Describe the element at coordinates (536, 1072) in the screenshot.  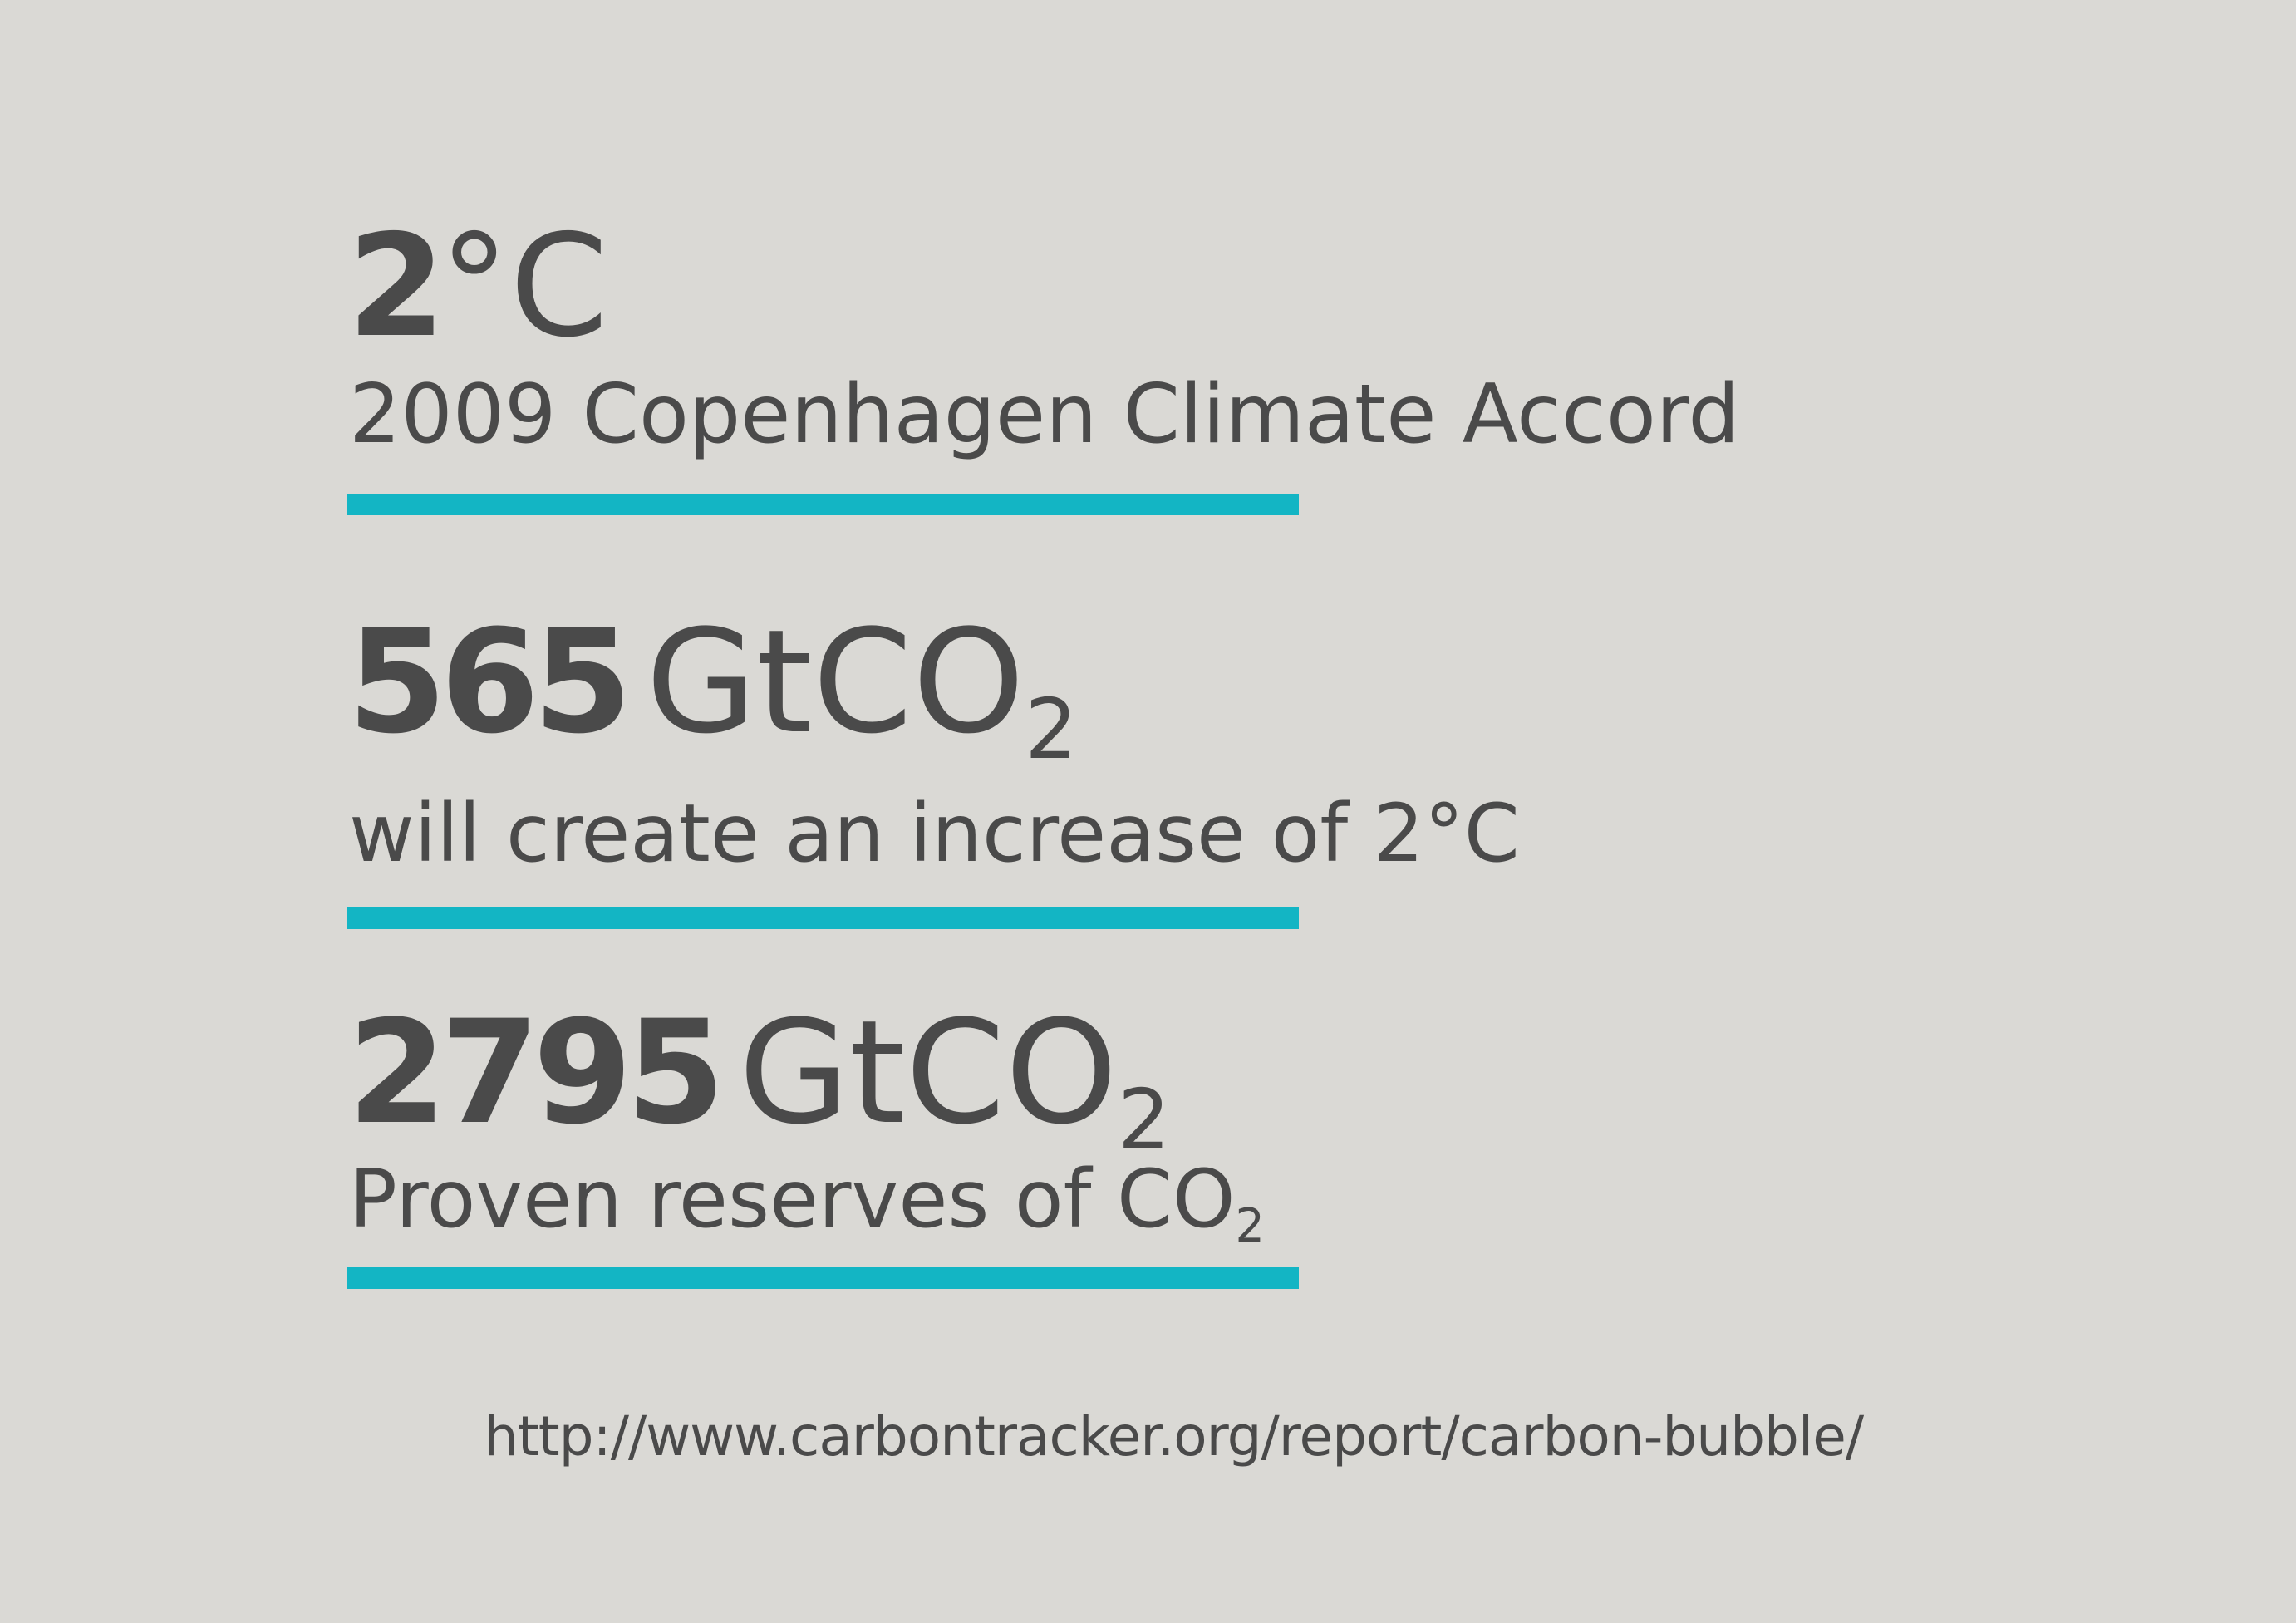
I see `stat-number: 2795` at that location.